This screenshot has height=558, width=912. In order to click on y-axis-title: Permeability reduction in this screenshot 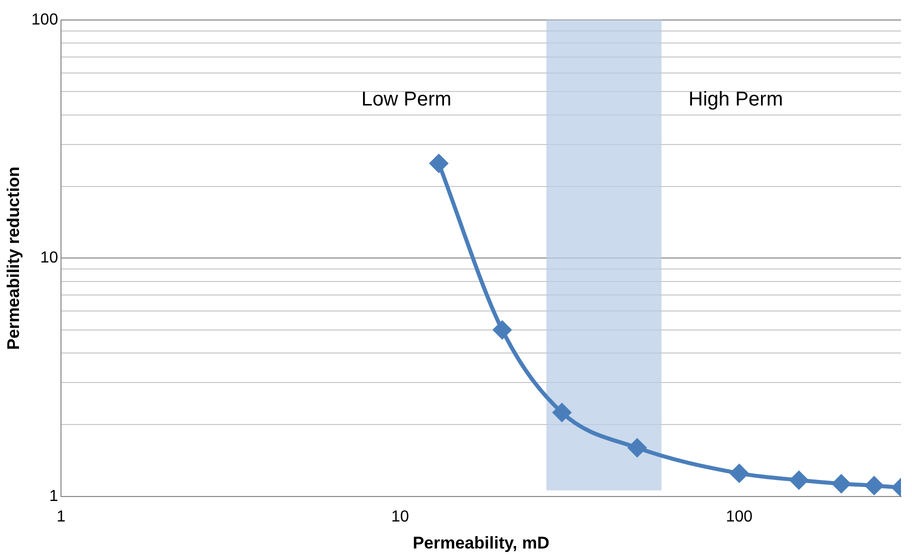, I will do `click(13, 258)`.